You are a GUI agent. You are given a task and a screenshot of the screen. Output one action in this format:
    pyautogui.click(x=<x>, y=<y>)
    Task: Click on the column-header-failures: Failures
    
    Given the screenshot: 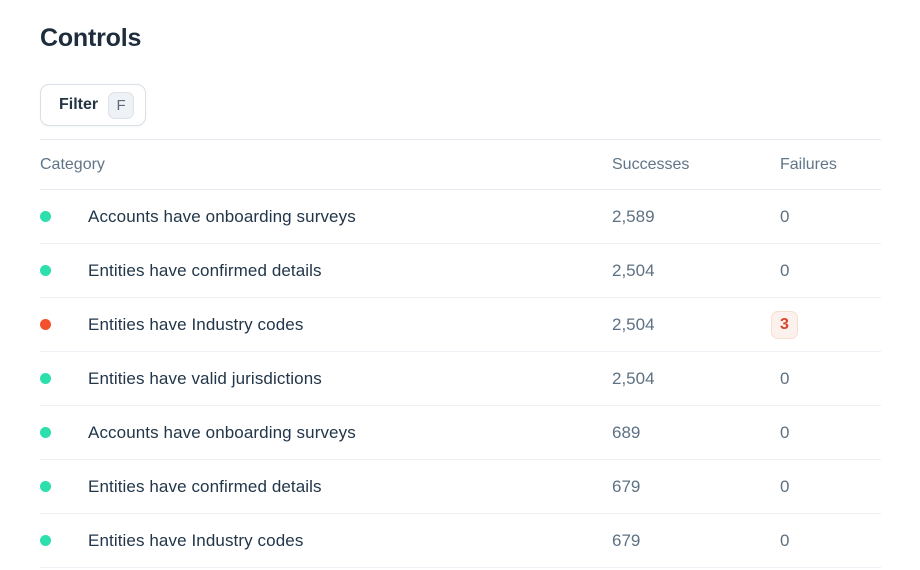 What is the action you would take?
    pyautogui.click(x=808, y=164)
    